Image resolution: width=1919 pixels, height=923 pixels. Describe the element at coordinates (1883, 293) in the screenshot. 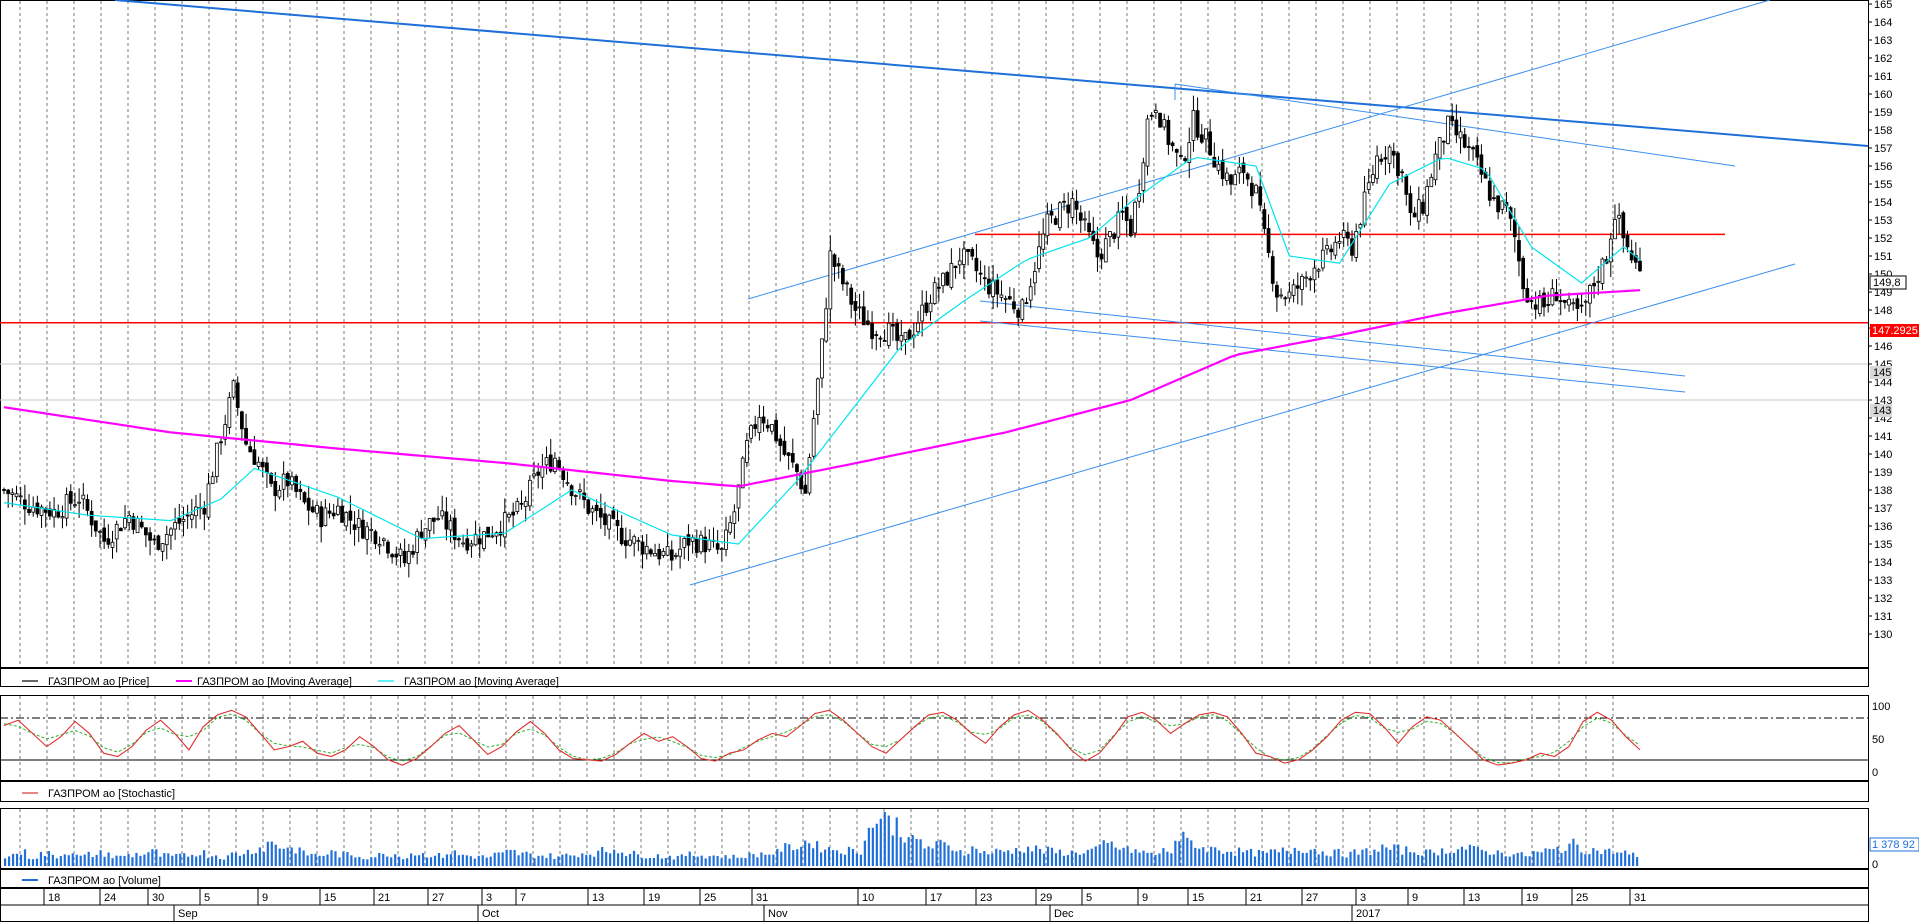

I see `price-tick-label: 149` at that location.